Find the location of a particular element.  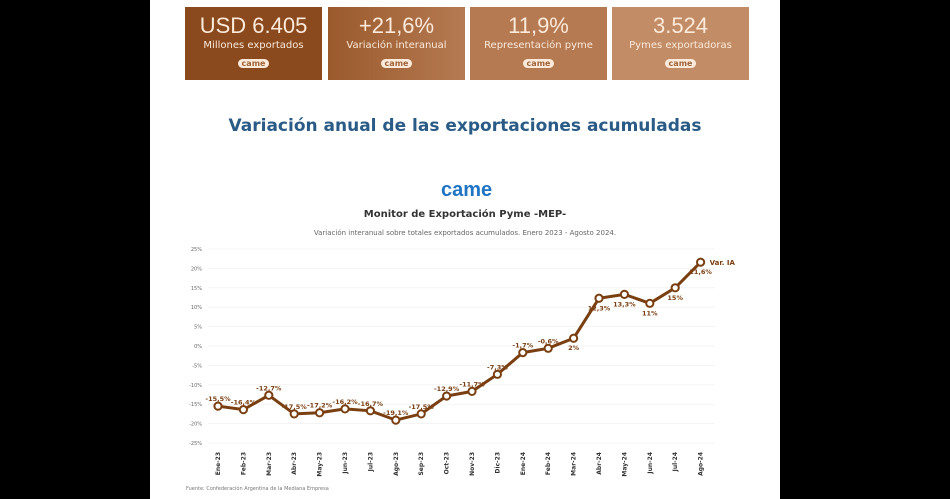

stat-card: USD 6.405 Millones exportados came is located at coordinates (253, 43).